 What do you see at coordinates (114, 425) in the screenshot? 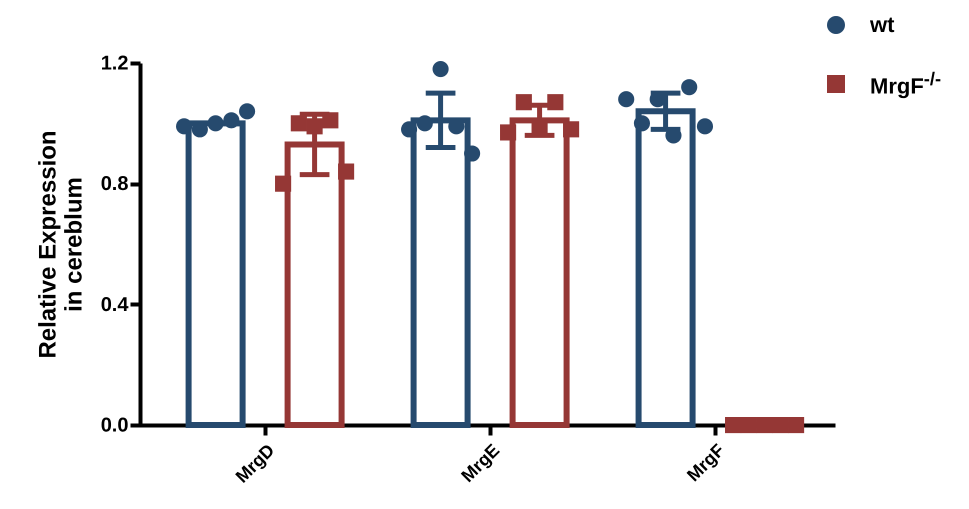
I see `y-tick-label: 0.0` at bounding box center [114, 425].